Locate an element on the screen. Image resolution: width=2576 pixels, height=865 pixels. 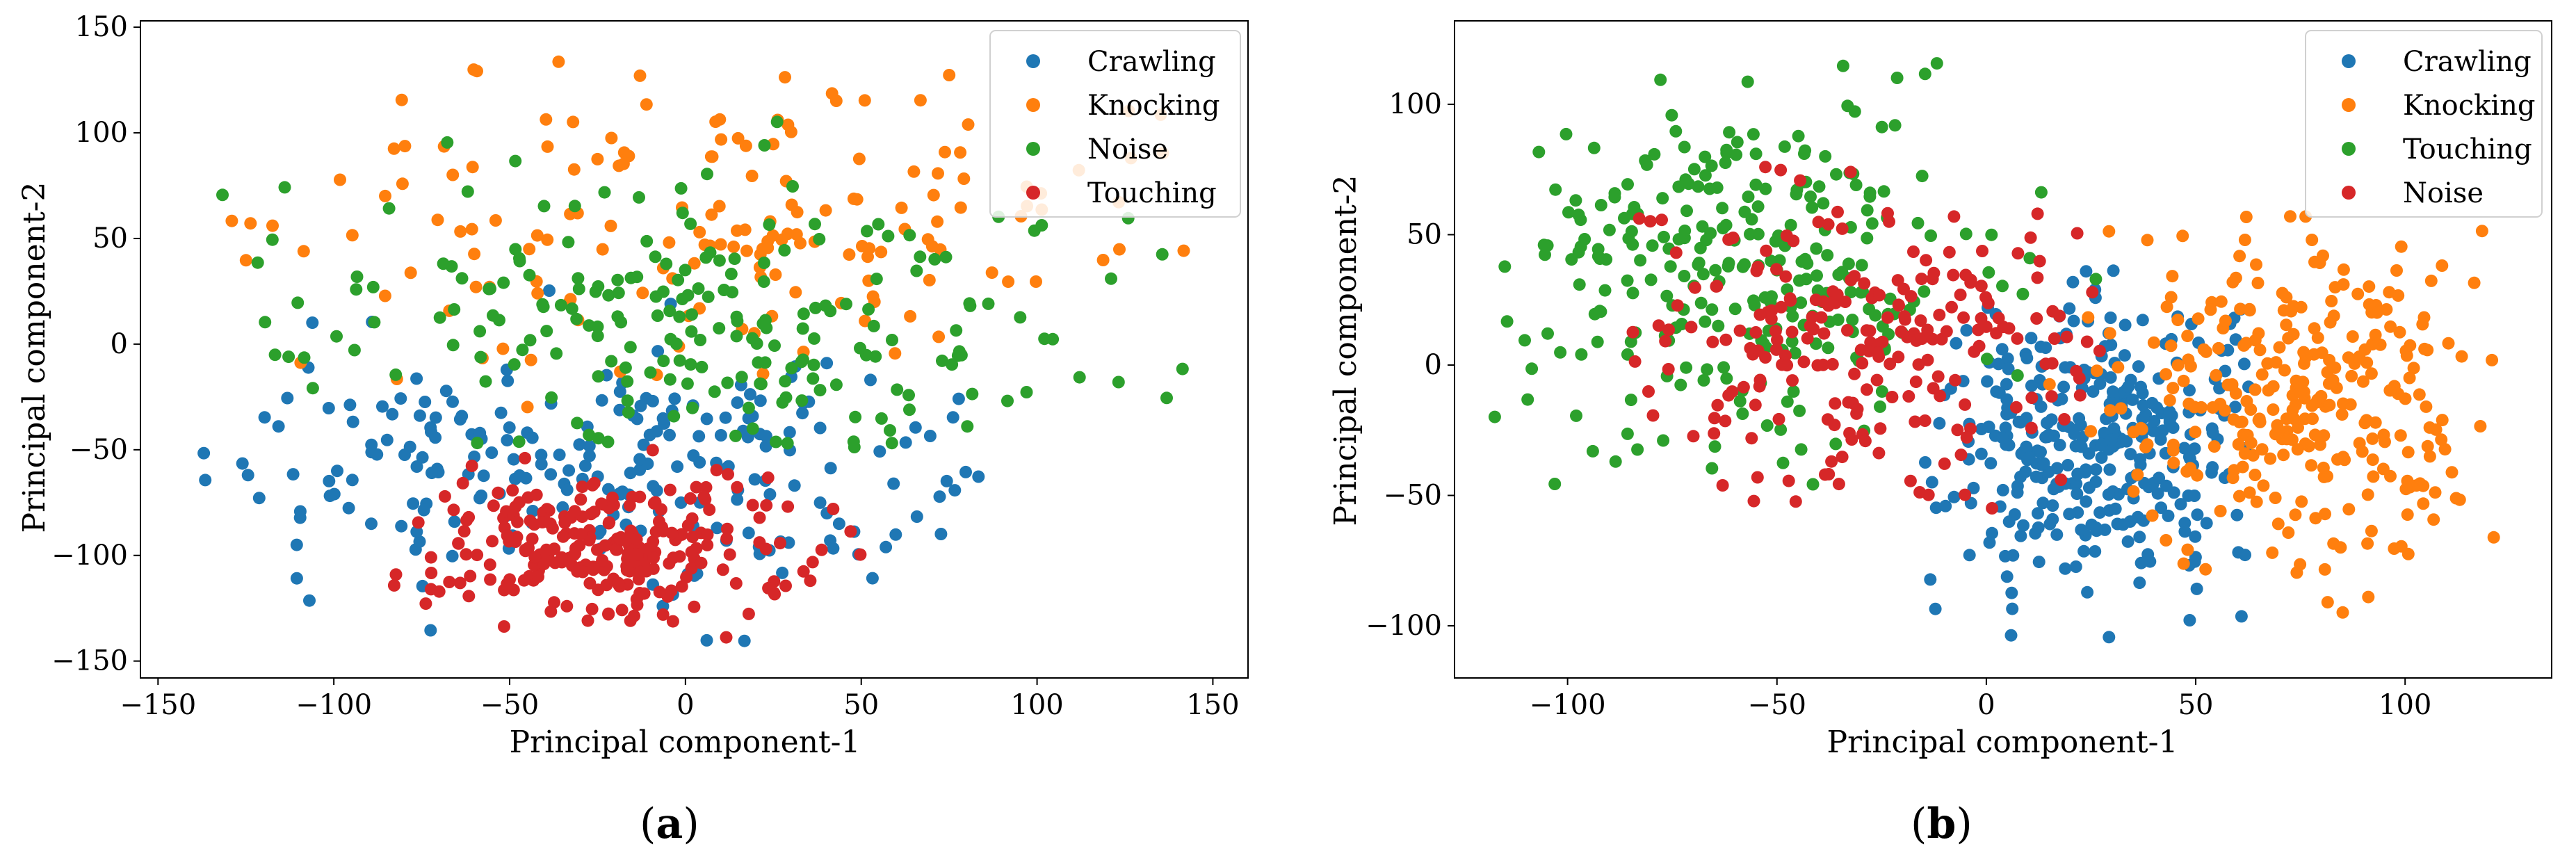
chart-b-legend-marker is located at coordinates (2349, 105).